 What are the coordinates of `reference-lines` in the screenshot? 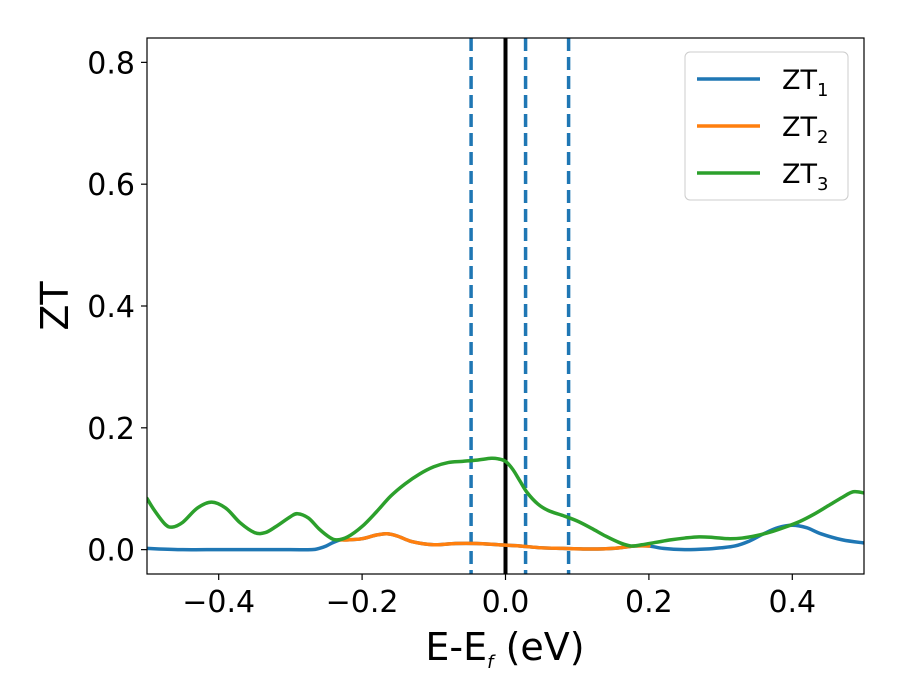 It's located at (520, 306).